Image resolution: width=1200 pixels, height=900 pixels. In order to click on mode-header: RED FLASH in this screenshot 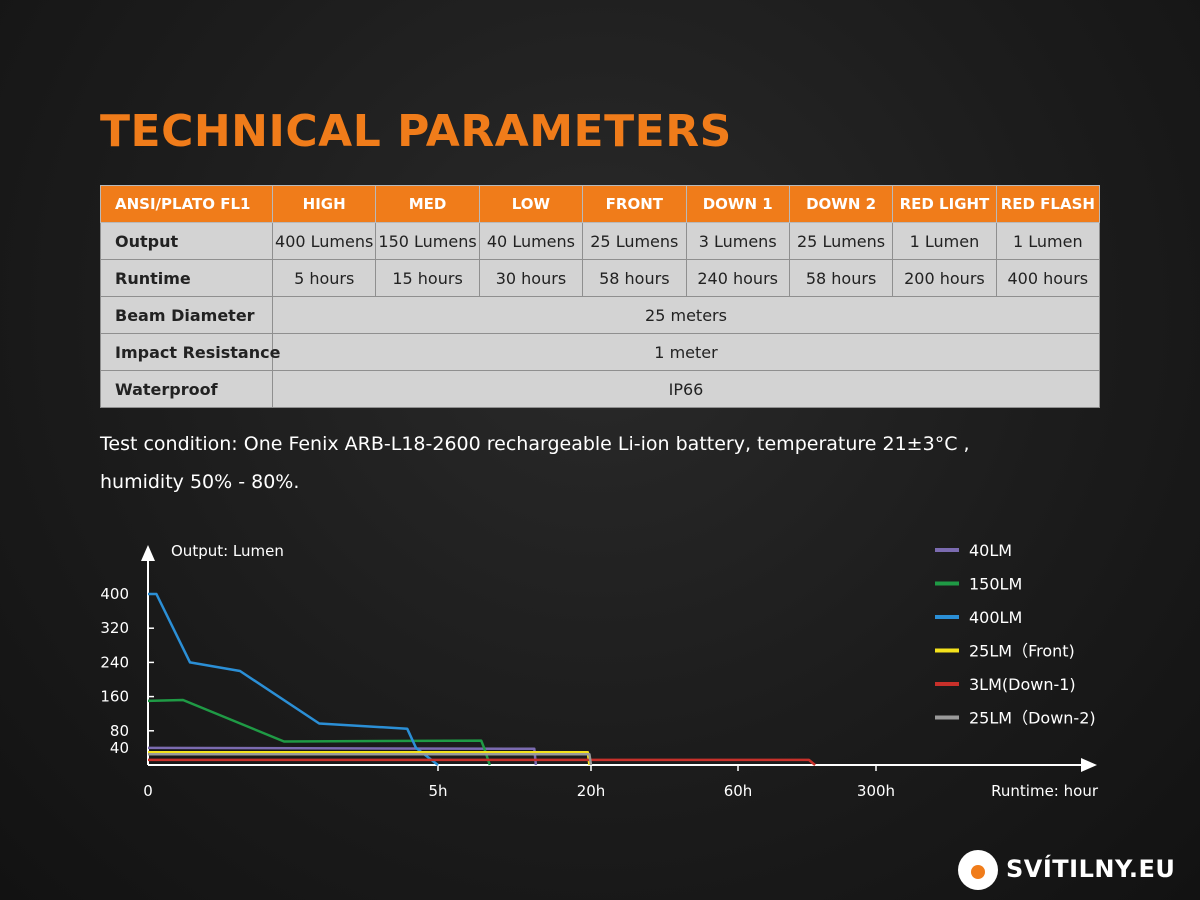, I will do `click(1048, 204)`.